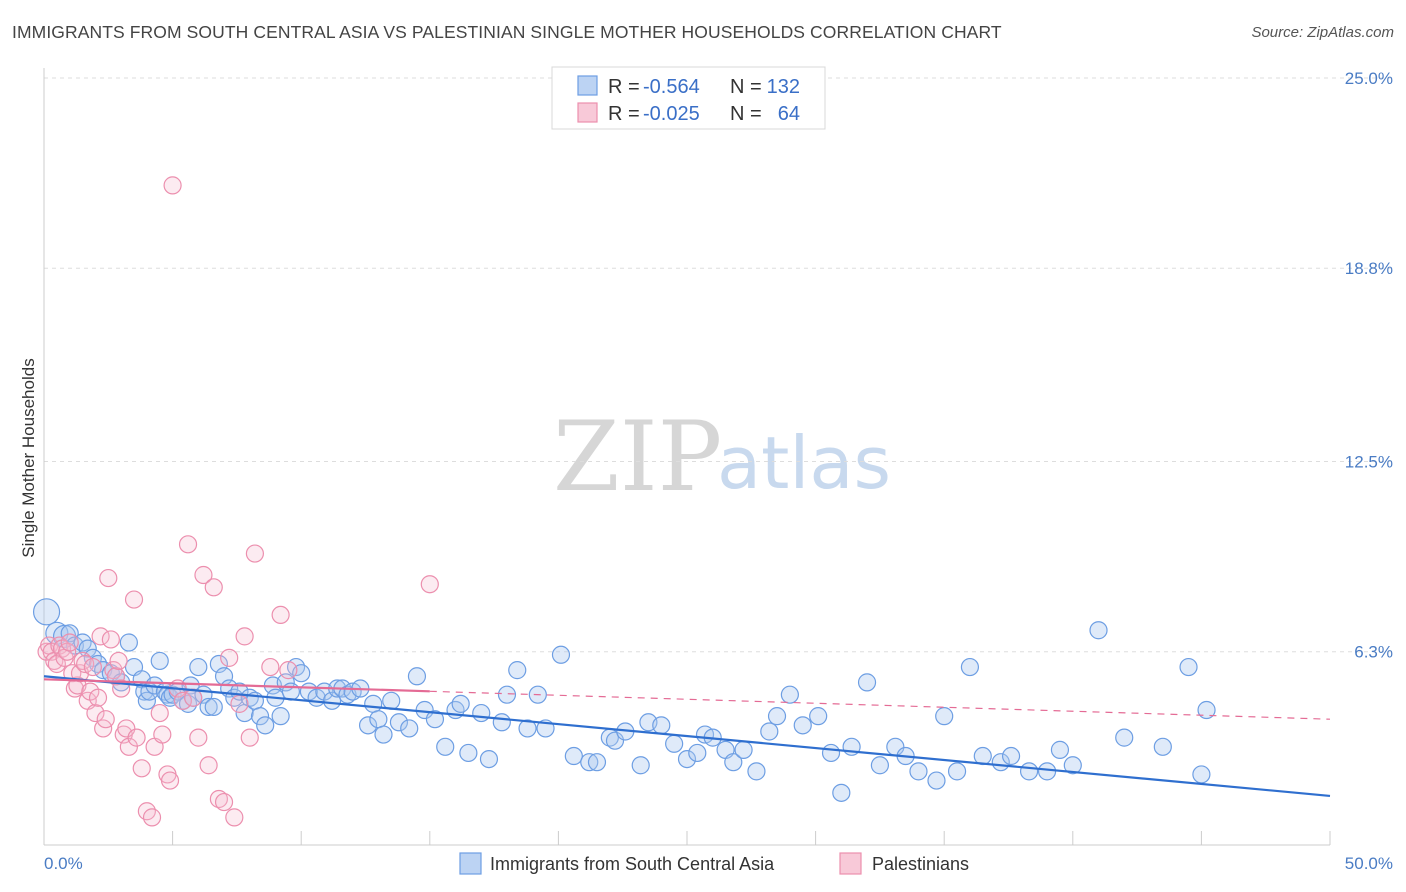 This screenshot has height=892, width=1406. I want to click on zipatlas-watermark: ZIP atlas, so click(722, 457).